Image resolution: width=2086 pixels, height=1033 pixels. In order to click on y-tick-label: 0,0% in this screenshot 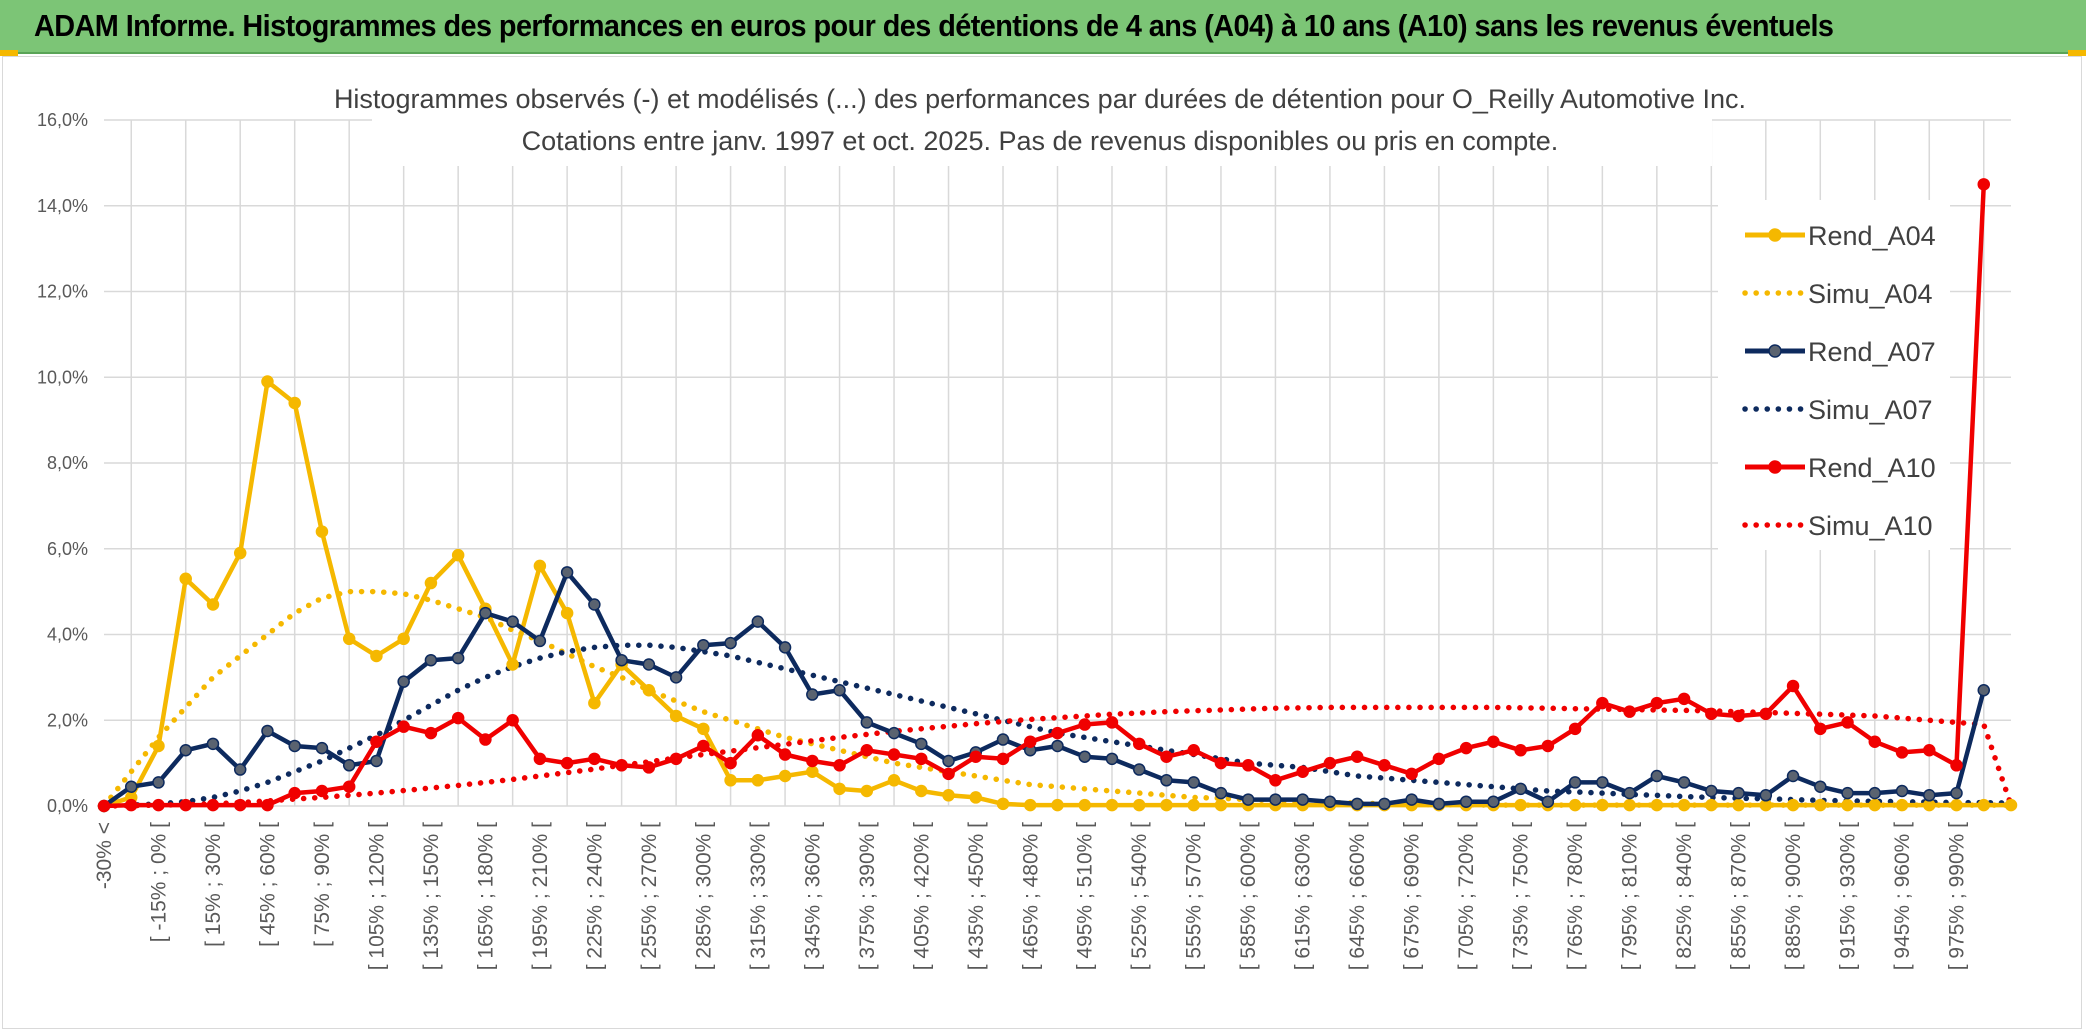, I will do `click(67, 806)`.